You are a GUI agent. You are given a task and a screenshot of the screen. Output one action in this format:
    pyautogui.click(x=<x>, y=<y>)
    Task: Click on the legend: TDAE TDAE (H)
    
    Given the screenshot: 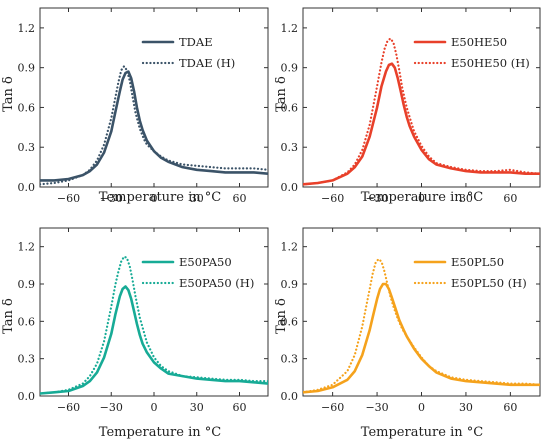 What is the action you would take?
    pyautogui.click(x=188, y=52)
    